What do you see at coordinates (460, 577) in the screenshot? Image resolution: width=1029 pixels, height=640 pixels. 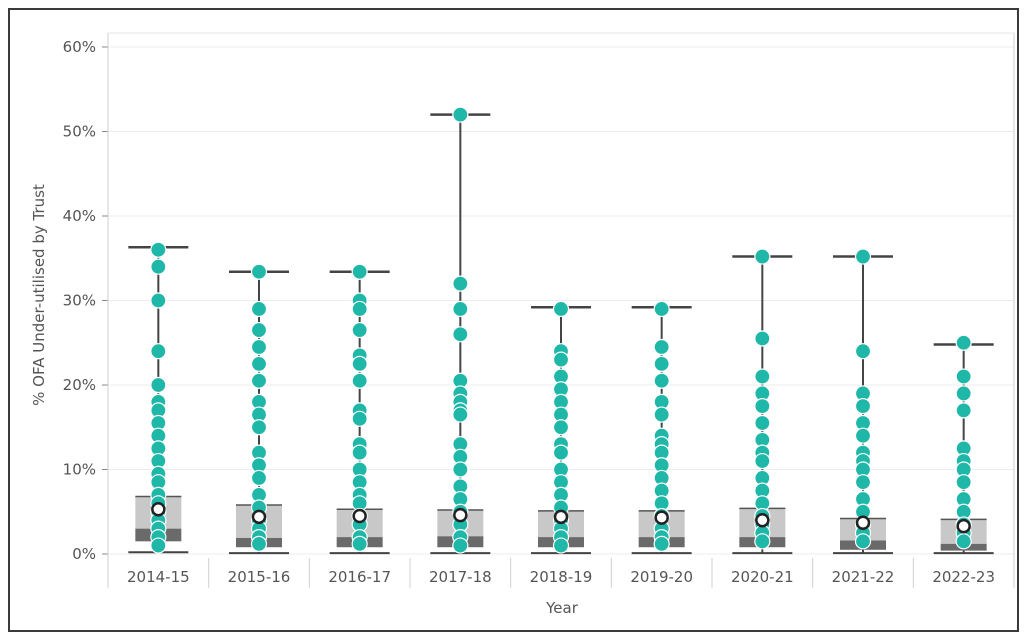 I see `x-tick-label: 2017-18` at bounding box center [460, 577].